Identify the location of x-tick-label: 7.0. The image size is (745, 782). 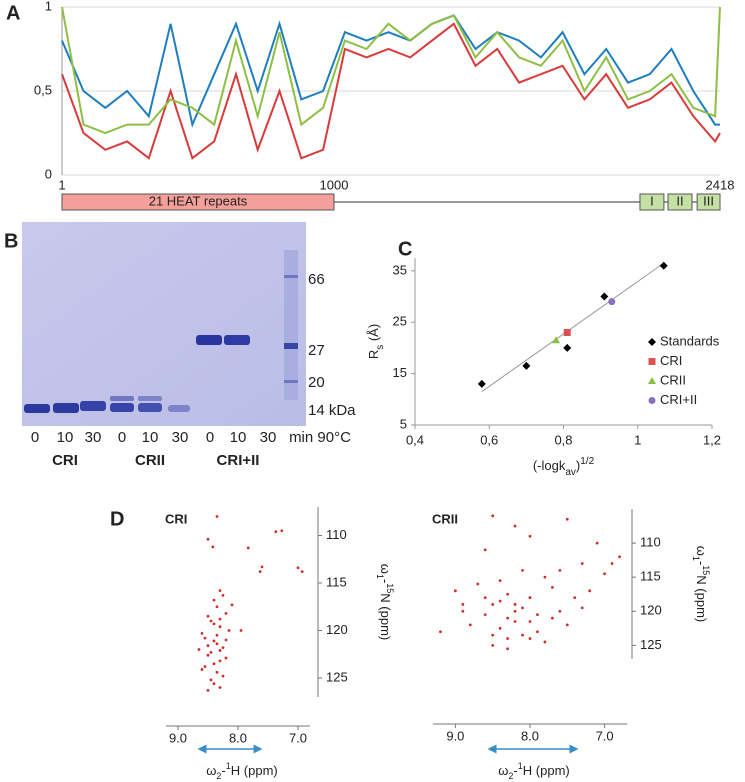
(298, 737).